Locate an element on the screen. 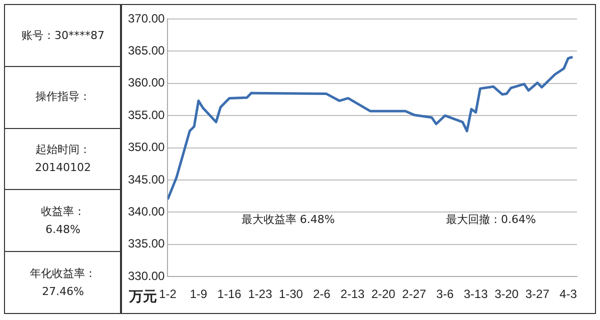  text: 收益率： 6.48% is located at coordinates (63, 221).